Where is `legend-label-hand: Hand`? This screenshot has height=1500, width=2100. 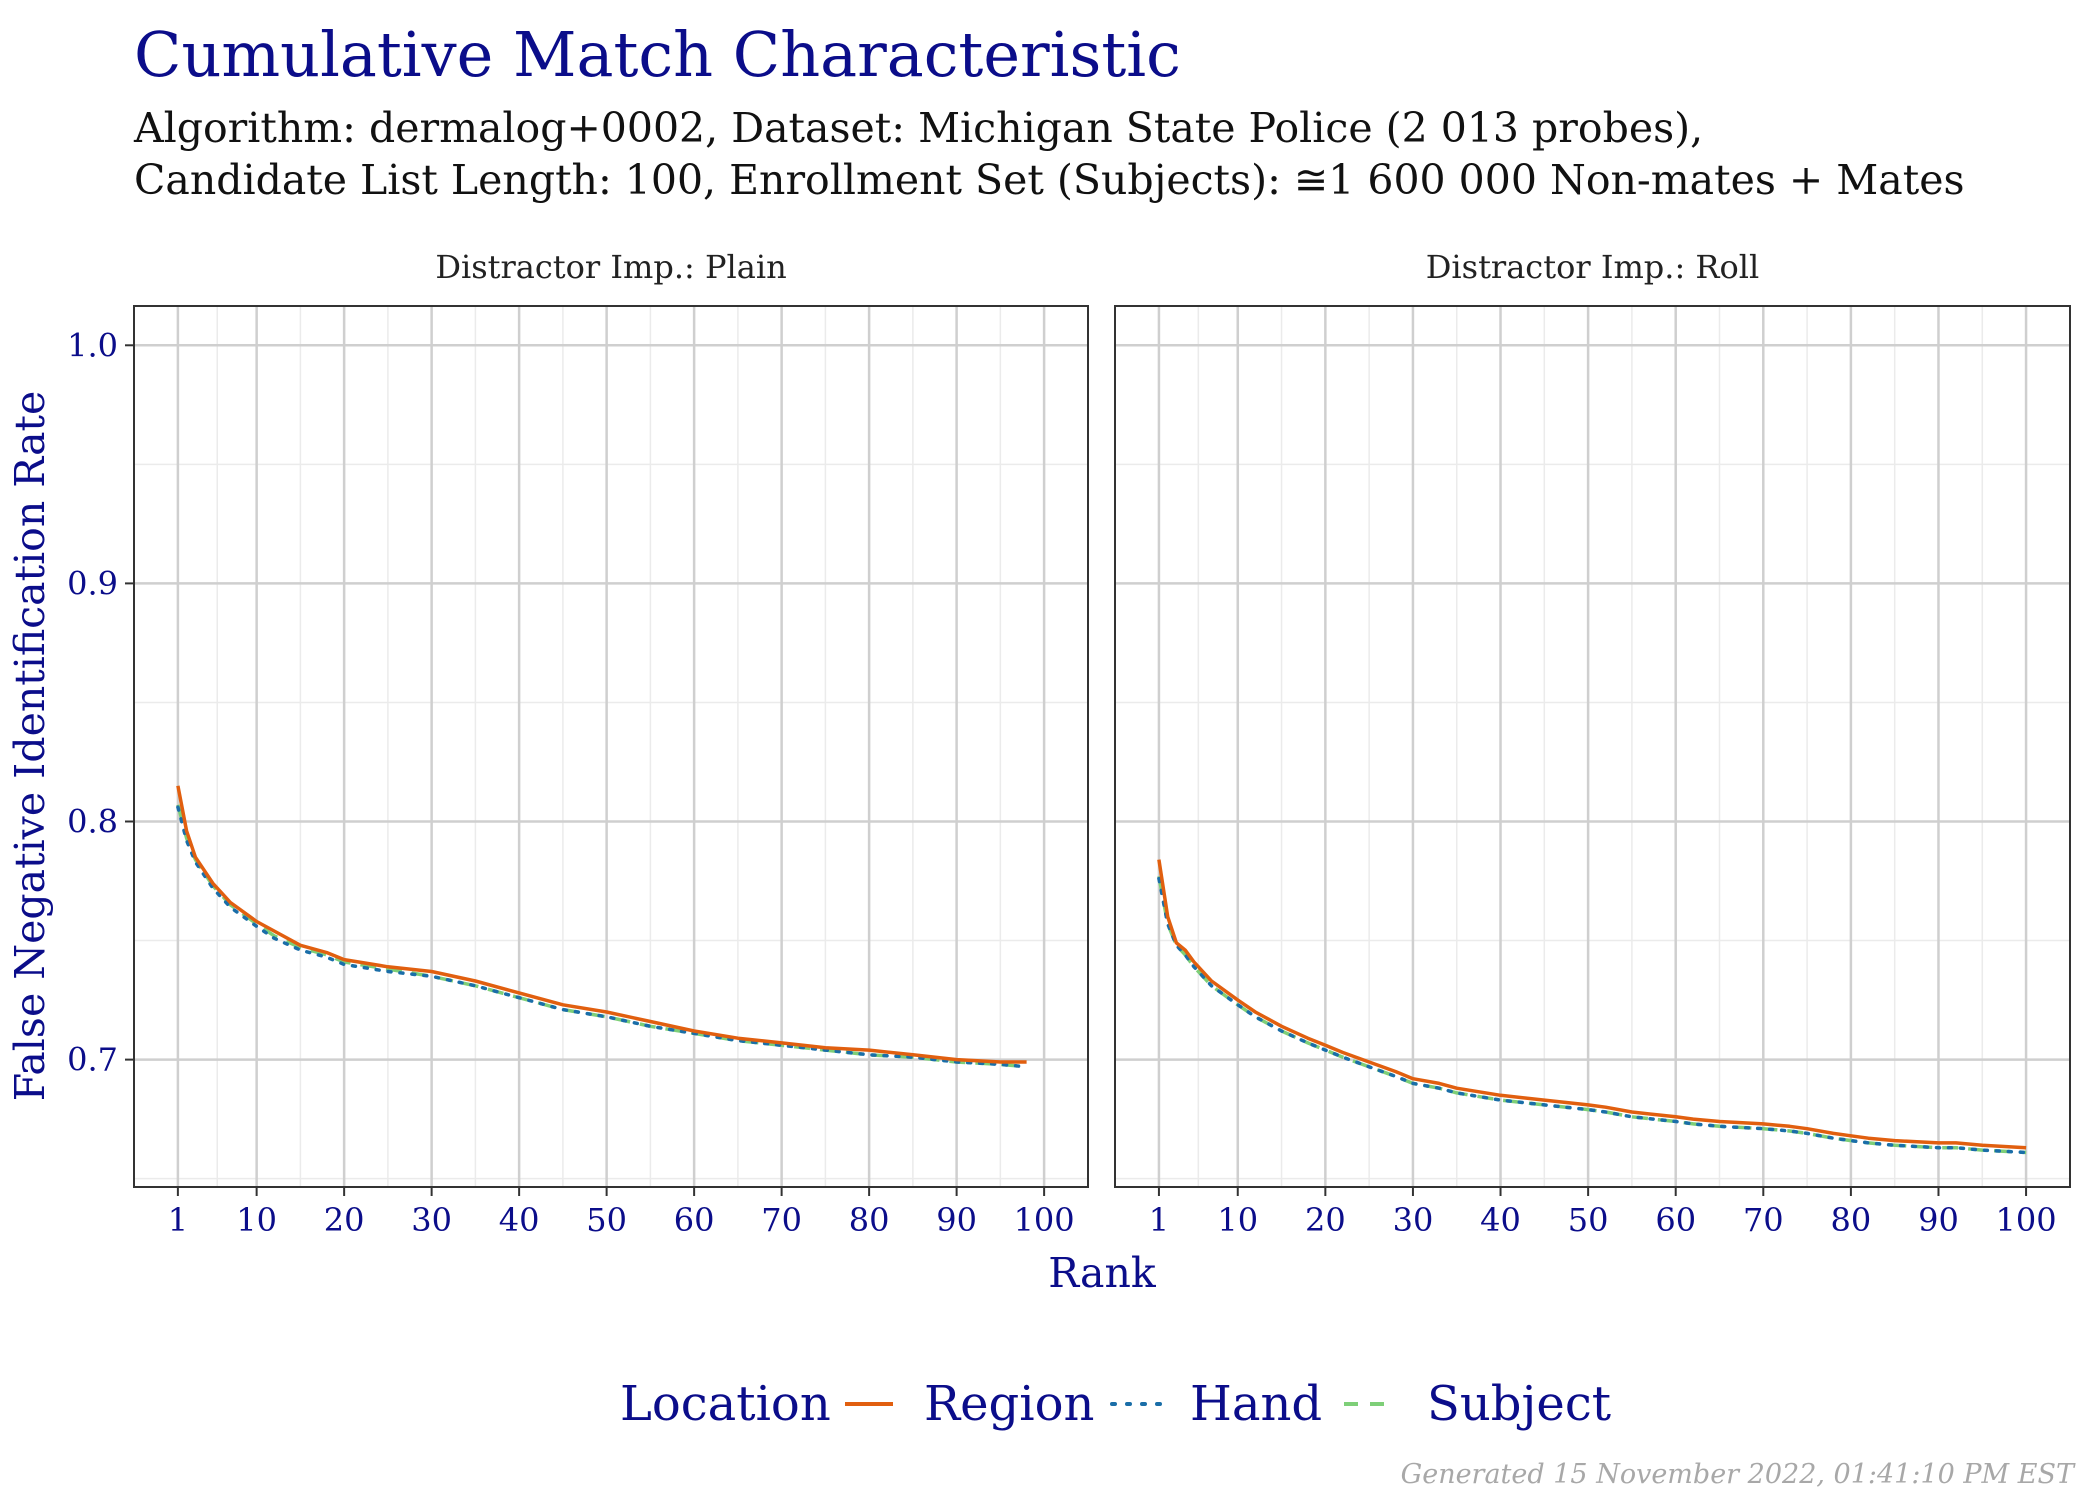
legend-label-hand: Hand is located at coordinates (1256, 1404).